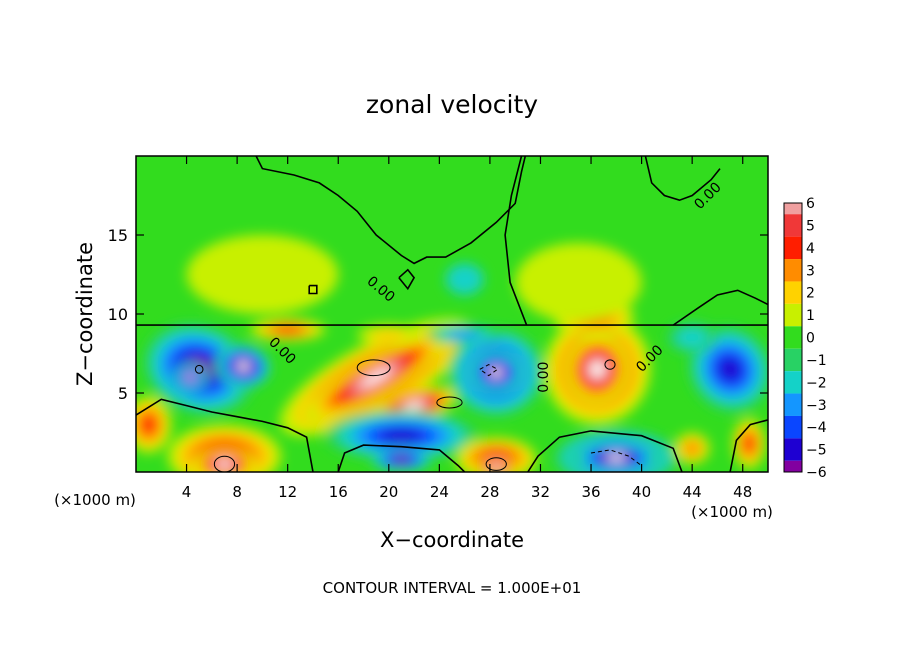 This screenshot has height=654, width=904. Describe the element at coordinates (85, 314) in the screenshot. I see `y-axis-label: Z−coordinate` at that location.